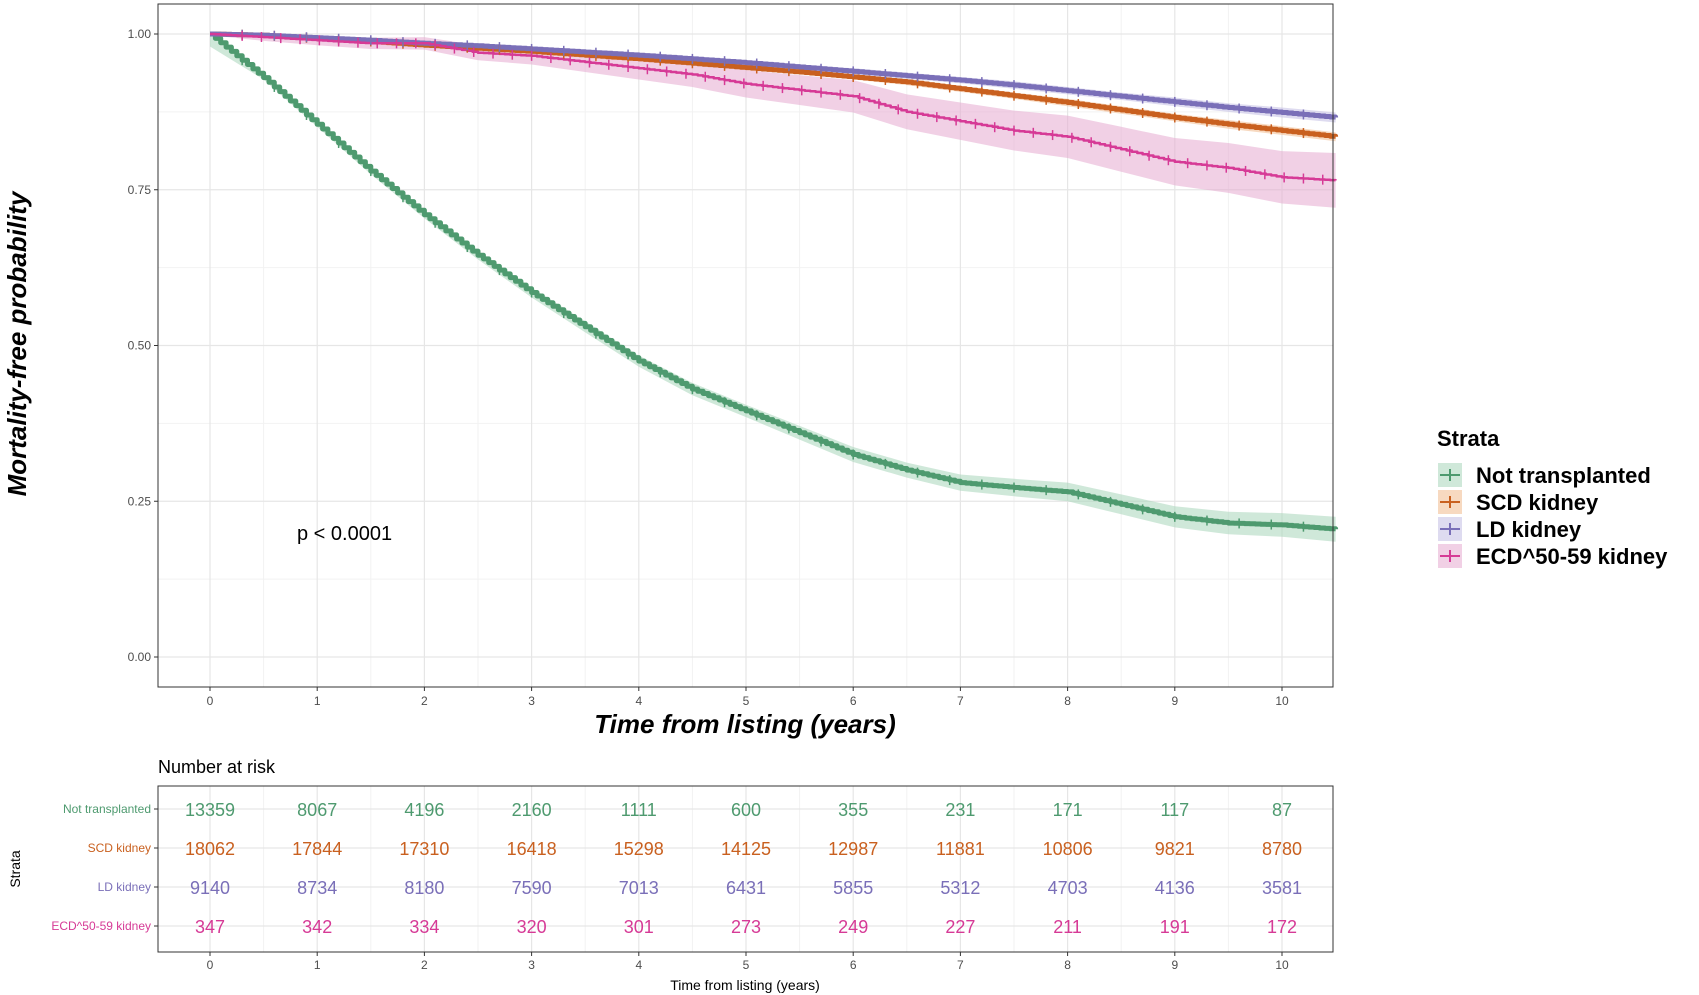 The width and height of the screenshot is (1699, 995). What do you see at coordinates (210, 849) in the screenshot?
I see `risk-count: 18062` at bounding box center [210, 849].